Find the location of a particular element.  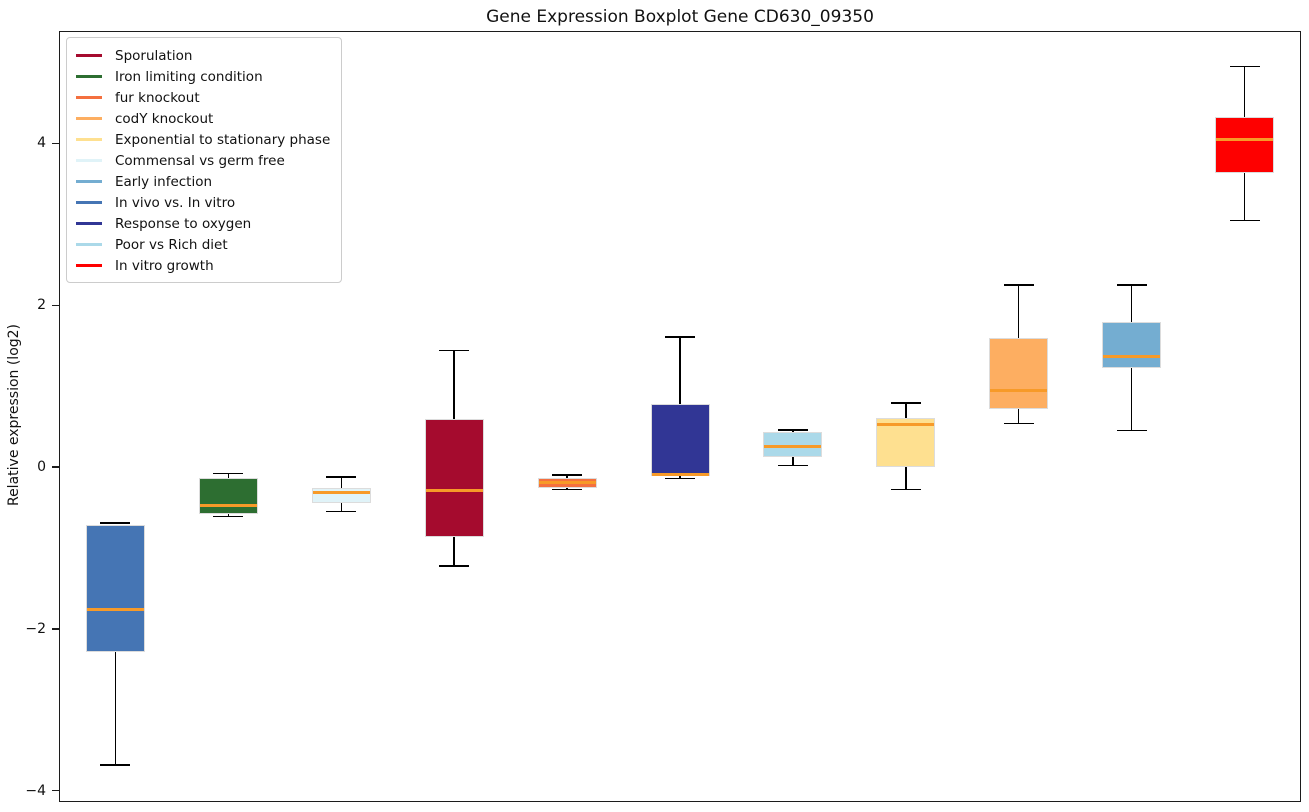

y-tick-label: 2 is located at coordinates (41, 305).